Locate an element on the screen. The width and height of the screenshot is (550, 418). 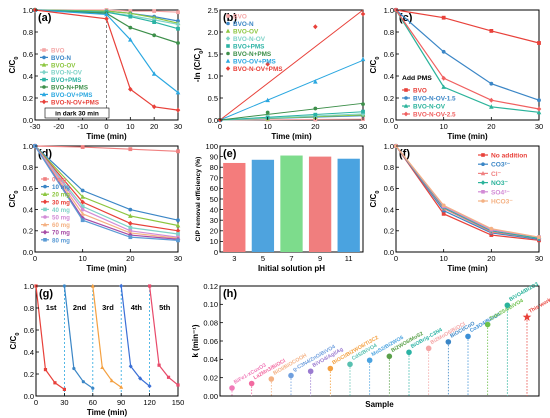
y-tick-label: 70 is located at coordinates (214, 178).